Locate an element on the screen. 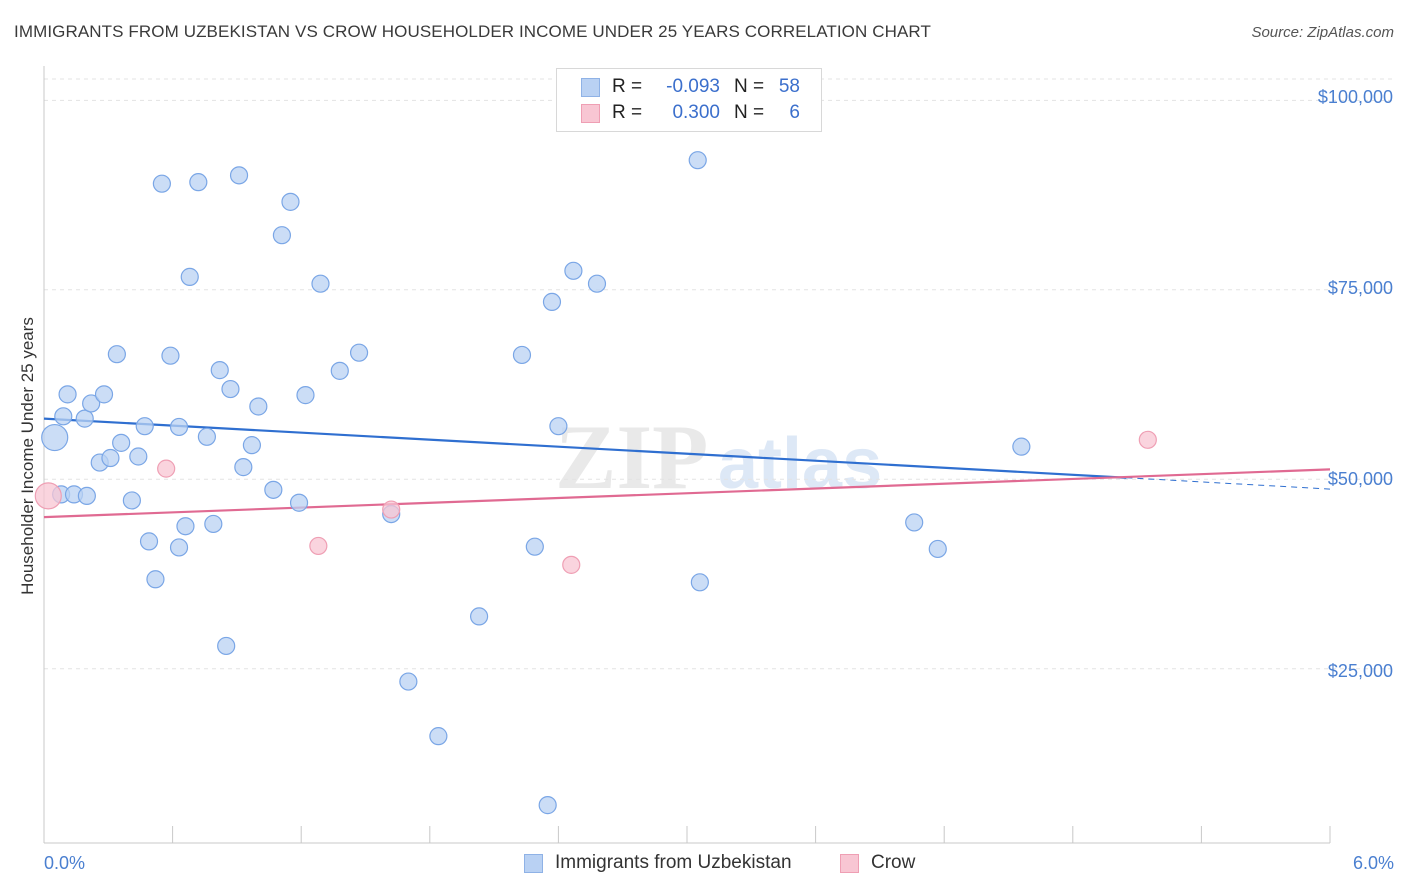 The width and height of the screenshot is (1406, 892). legend-label-uzbekistan: Immigrants from Uzbekistan is located at coordinates (673, 862).